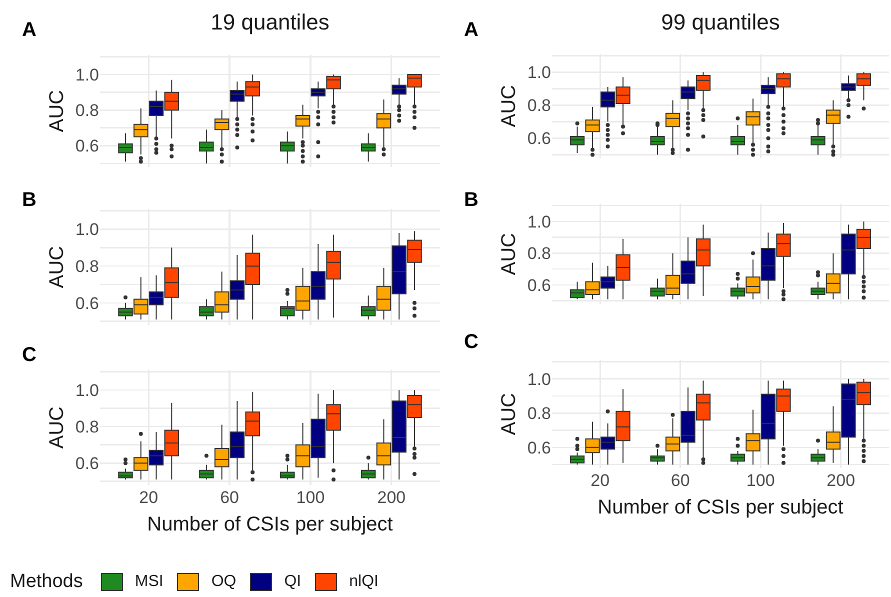 The width and height of the screenshot is (891, 597). I want to click on legend-label: nlQI, so click(363, 582).